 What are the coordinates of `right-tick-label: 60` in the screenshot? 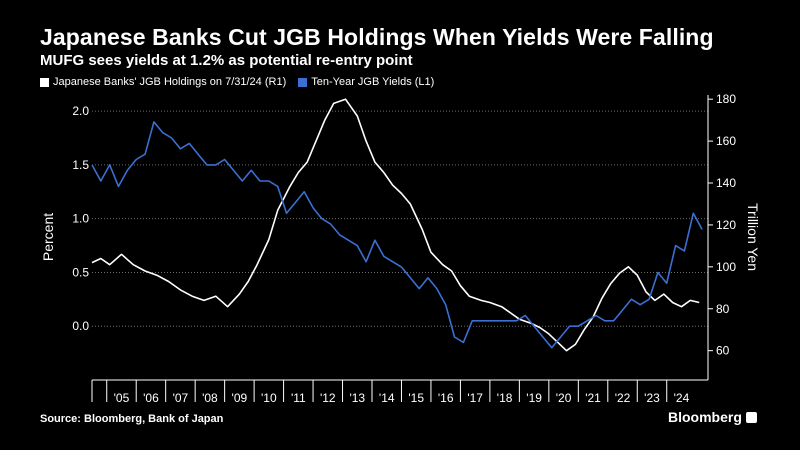 It's located at (723, 351).